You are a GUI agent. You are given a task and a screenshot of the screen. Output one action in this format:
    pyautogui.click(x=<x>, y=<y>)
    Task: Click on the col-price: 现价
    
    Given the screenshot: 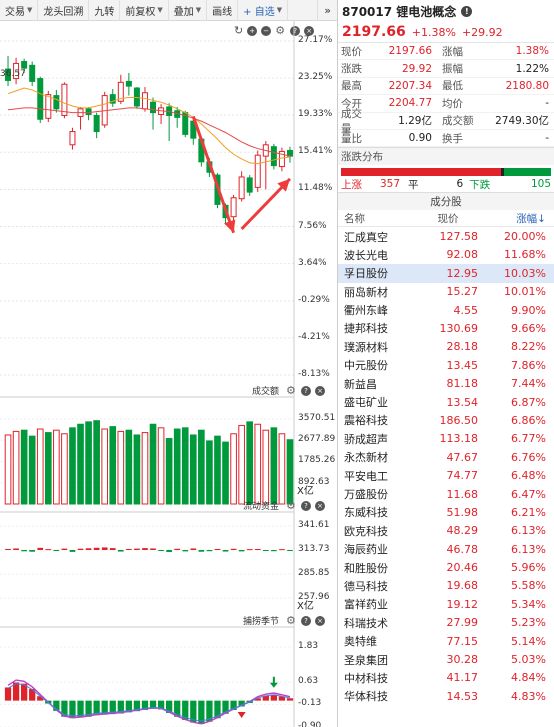 What is the action you would take?
    pyautogui.click(x=448, y=218)
    